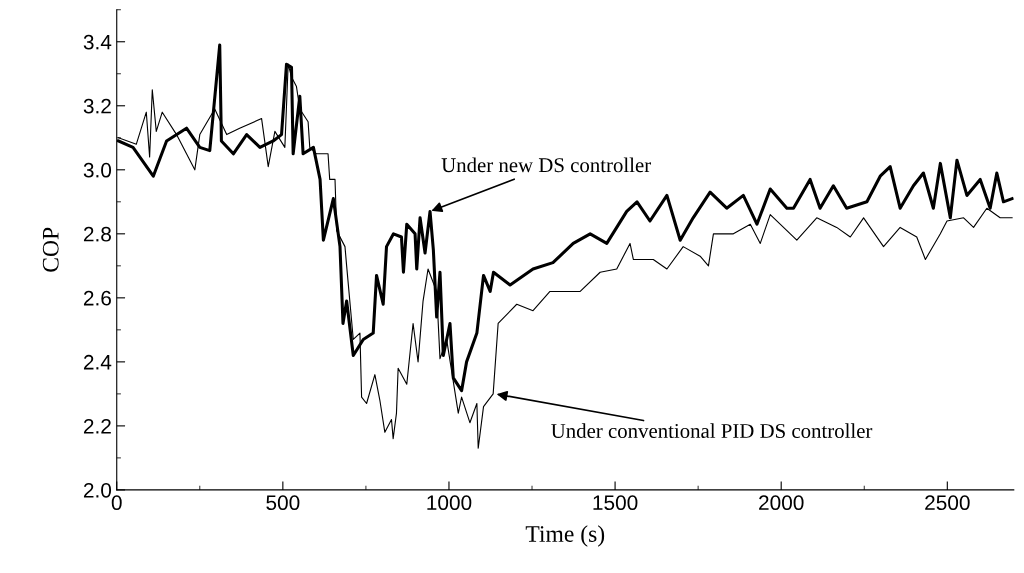 This screenshot has width=1024, height=573. Describe the element at coordinates (97, 426) in the screenshot. I see `y-tick-label: 2.2` at that location.